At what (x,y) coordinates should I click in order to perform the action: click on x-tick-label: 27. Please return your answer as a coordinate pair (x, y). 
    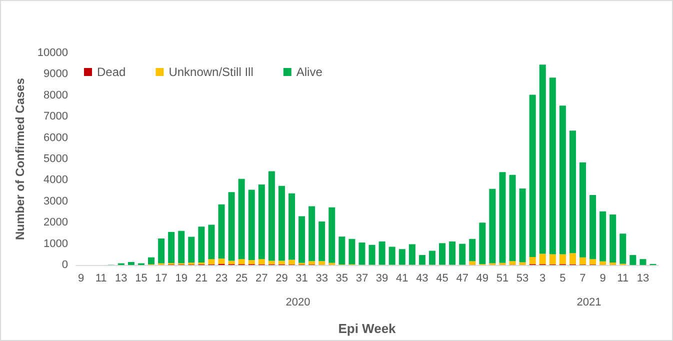
    Looking at the image, I should click on (262, 278).